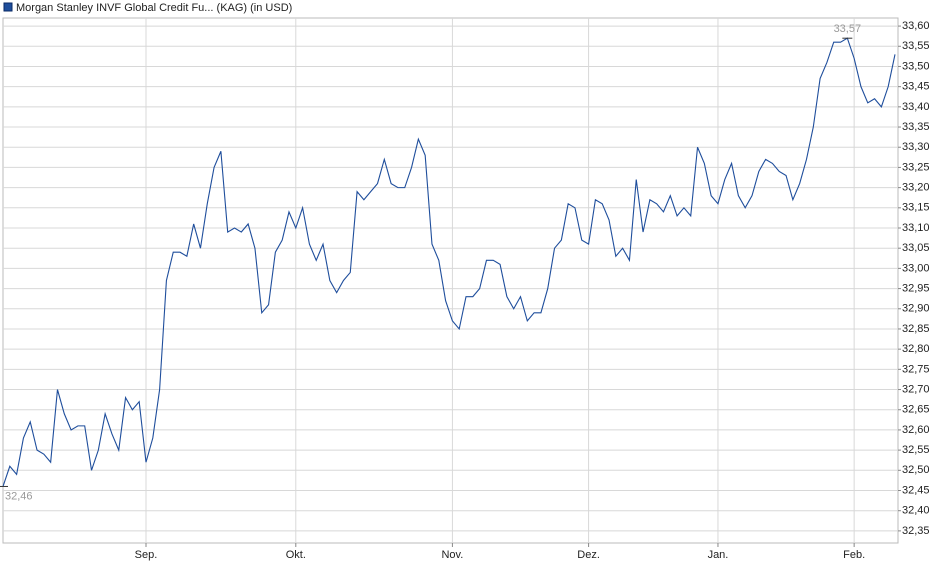 The height and width of the screenshot is (579, 940). Describe the element at coordinates (916, 268) in the screenshot. I see `y-tick-label: 33,00` at that location.